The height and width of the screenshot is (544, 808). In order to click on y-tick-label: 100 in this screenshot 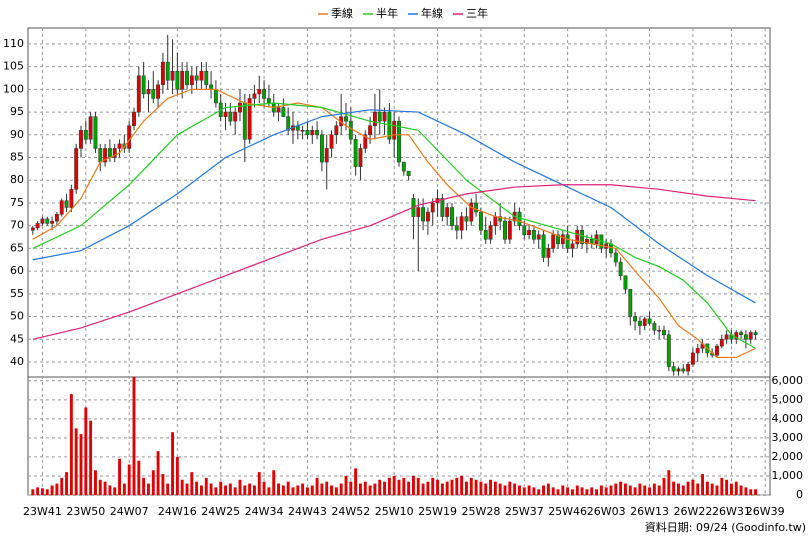, I will do `click(13, 88)`.